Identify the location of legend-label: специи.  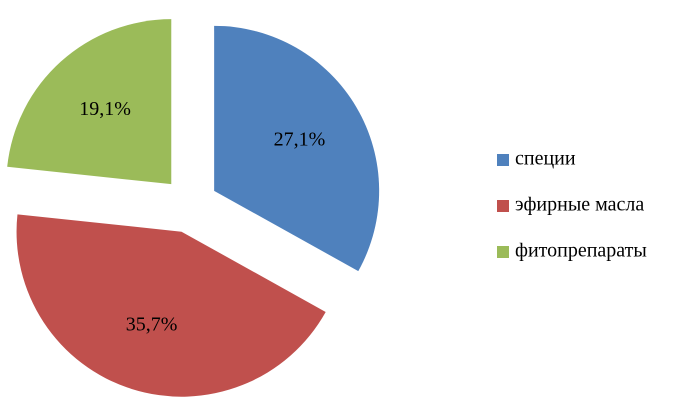
(545, 159).